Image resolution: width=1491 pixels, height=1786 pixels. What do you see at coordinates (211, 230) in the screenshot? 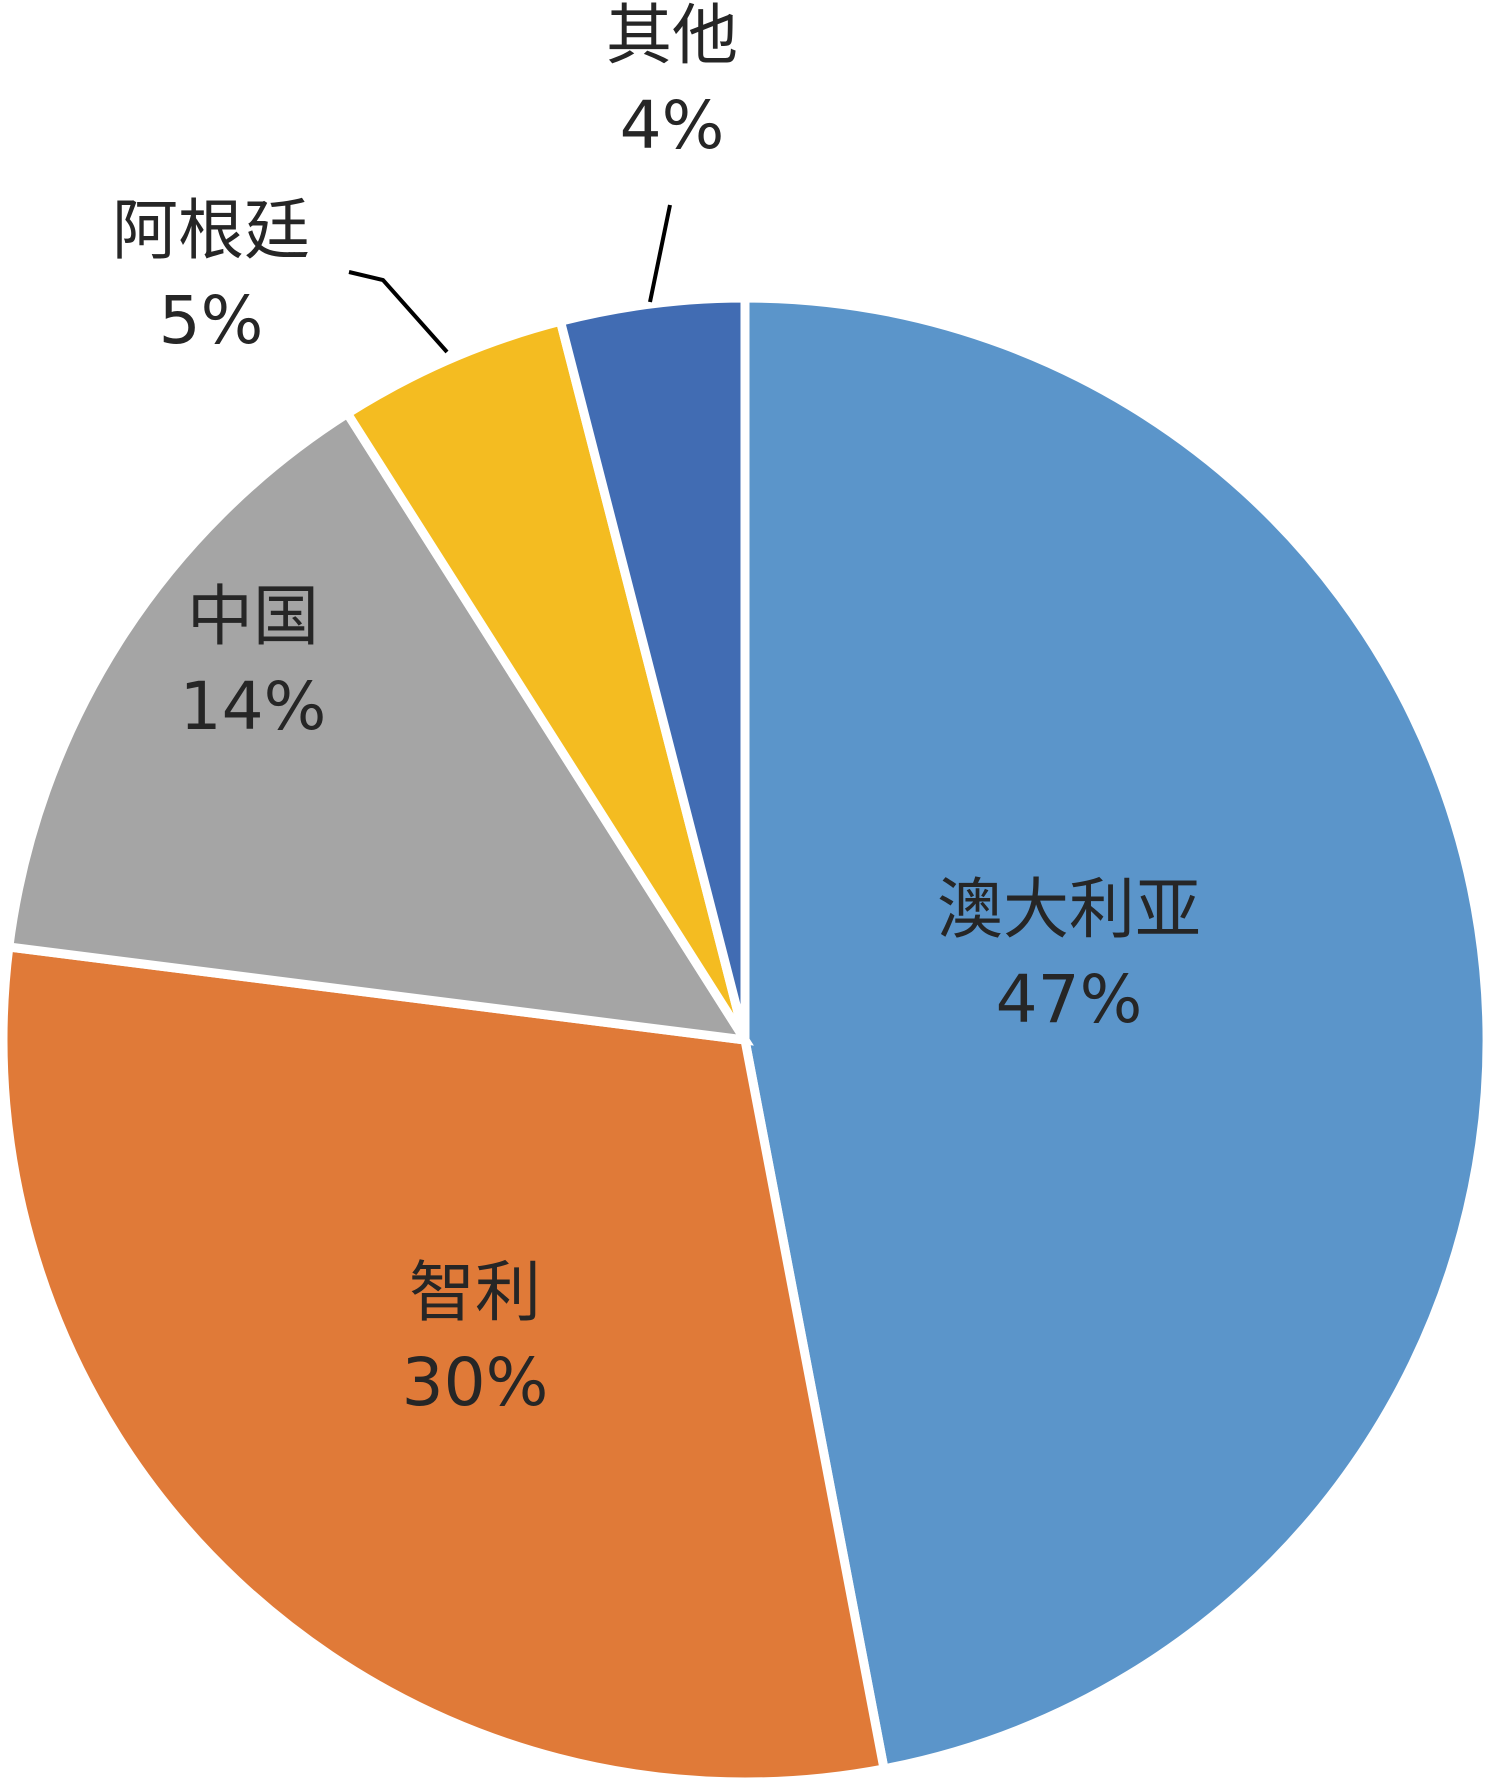
I see `slice-category-label: 阿根廷` at bounding box center [211, 230].